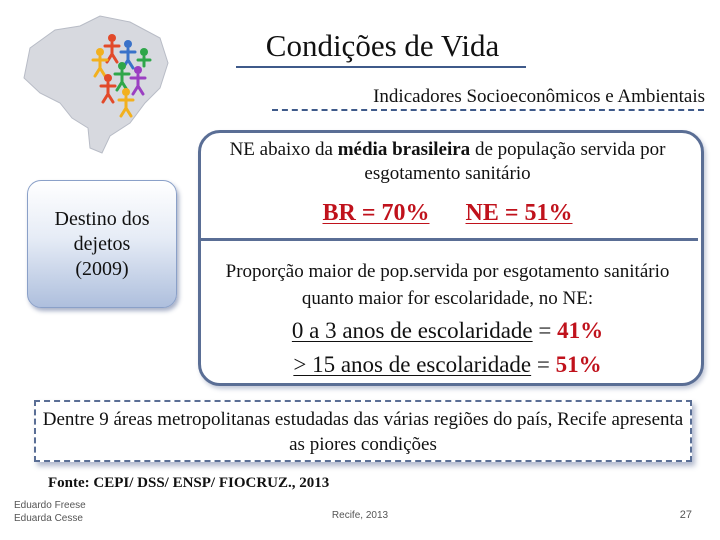  What do you see at coordinates (412, 364) in the screenshot?
I see `education-label-2: > 15 anos de escolaridade` at bounding box center [412, 364].